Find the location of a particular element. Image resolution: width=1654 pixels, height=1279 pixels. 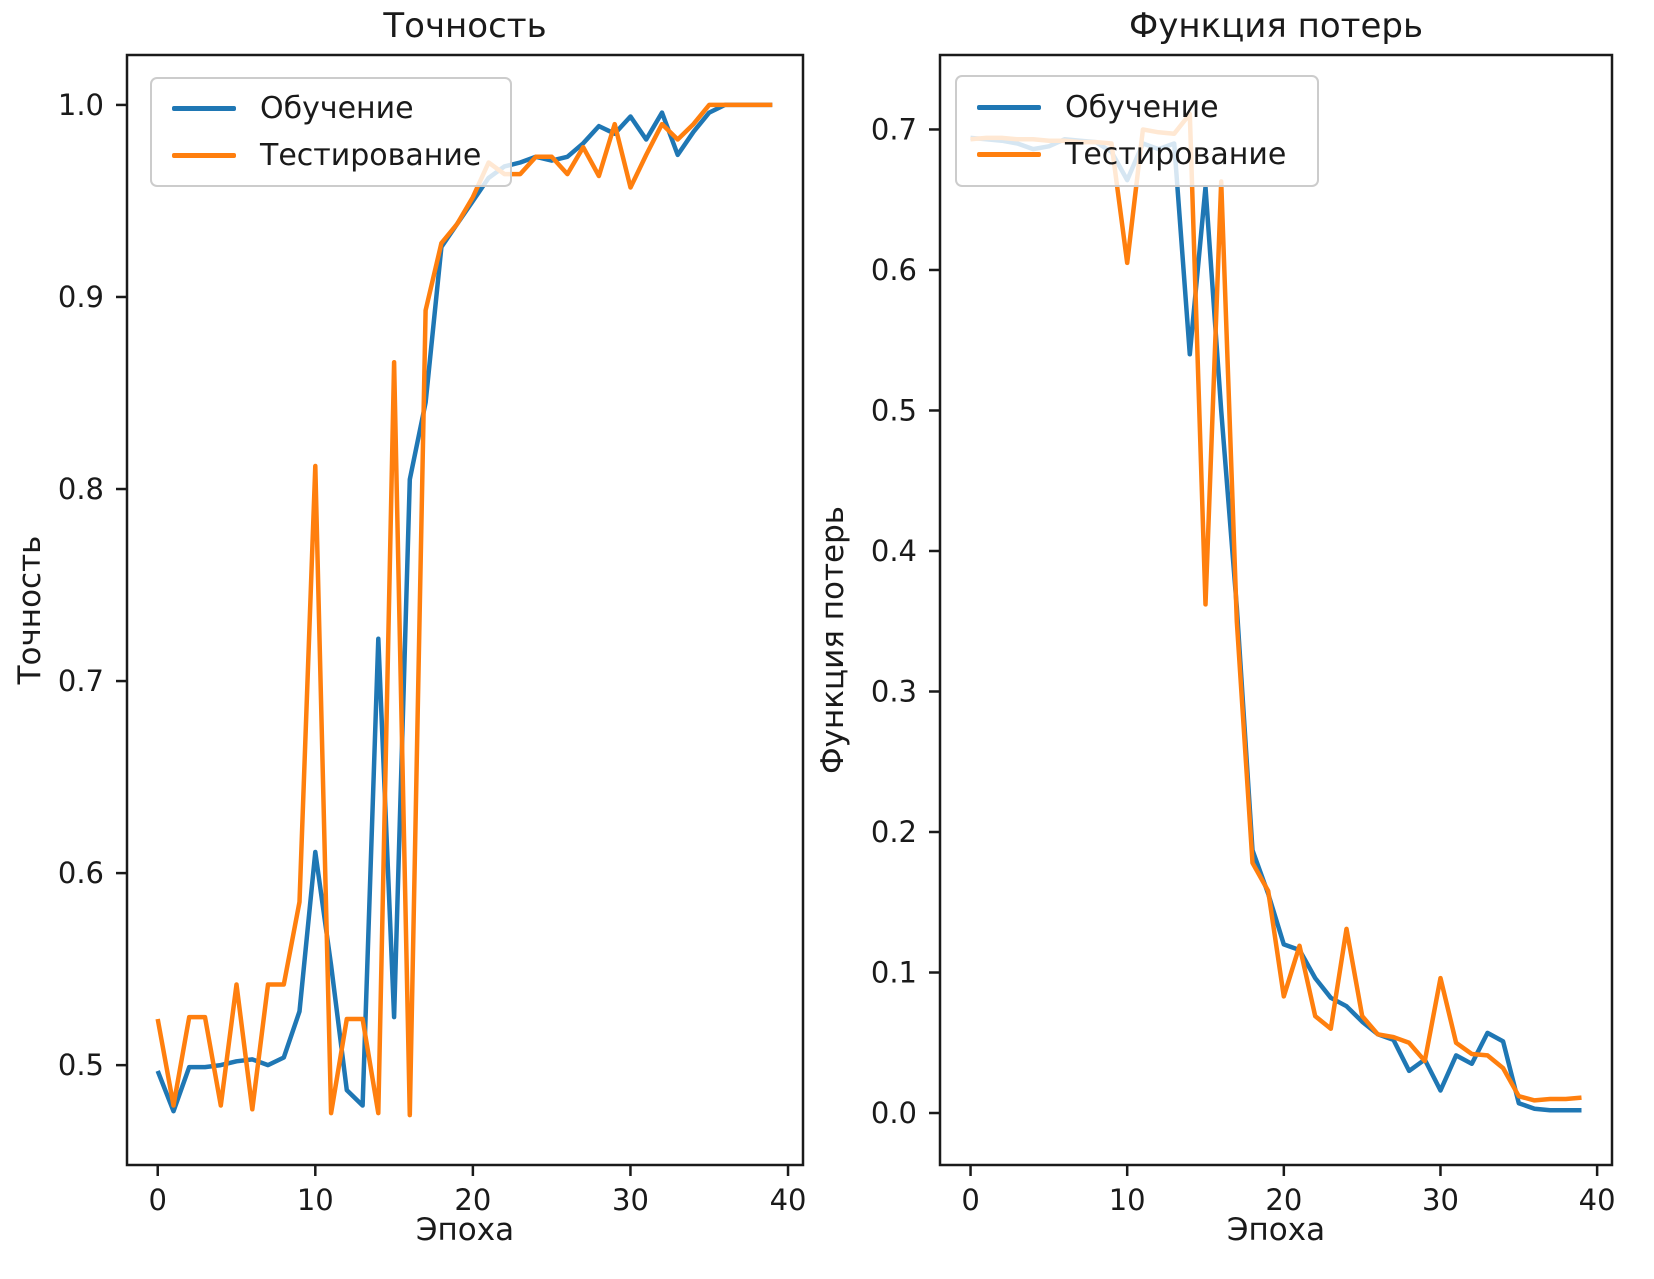

loss-chart-title: Функция потерь is located at coordinates (1276, 26).